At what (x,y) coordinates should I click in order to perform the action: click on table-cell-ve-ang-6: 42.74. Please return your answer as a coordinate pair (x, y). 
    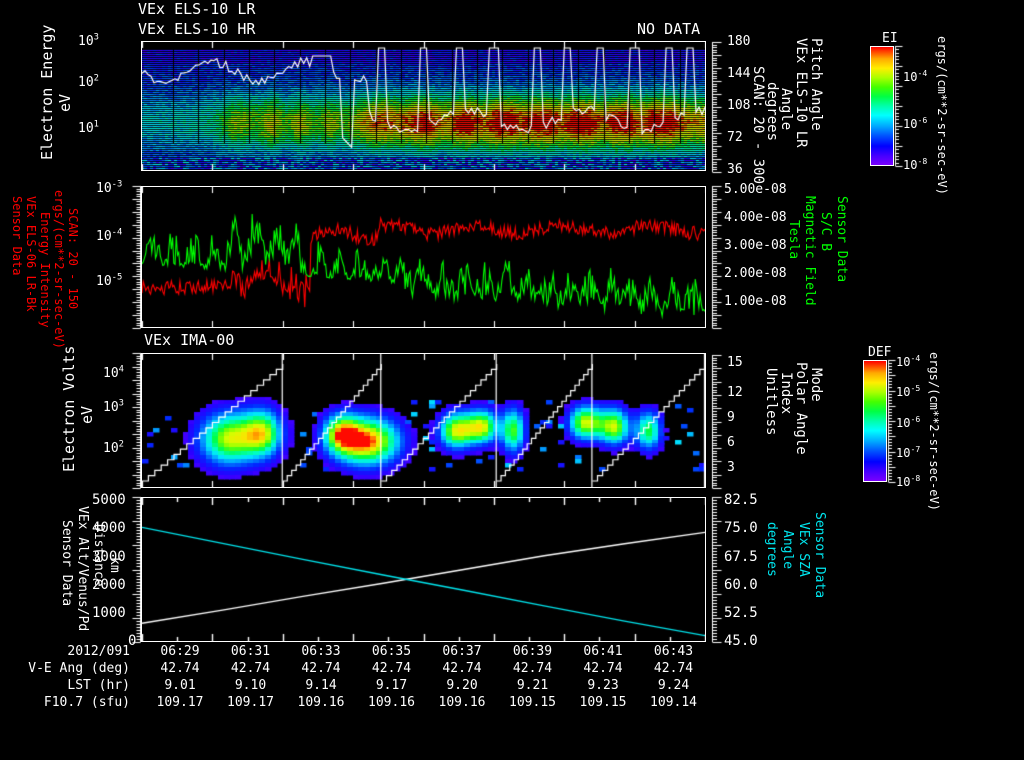
    Looking at the image, I should click on (603, 668).